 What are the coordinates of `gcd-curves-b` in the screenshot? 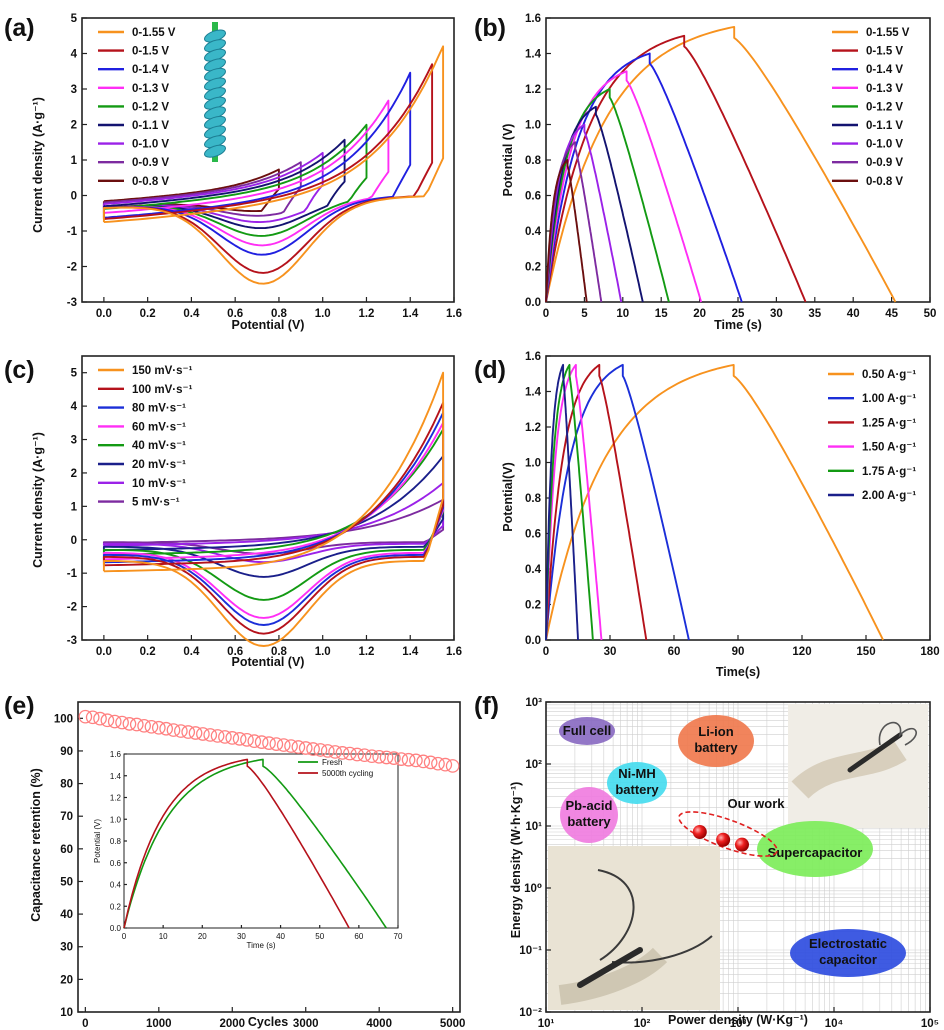 It's located at (721, 164).